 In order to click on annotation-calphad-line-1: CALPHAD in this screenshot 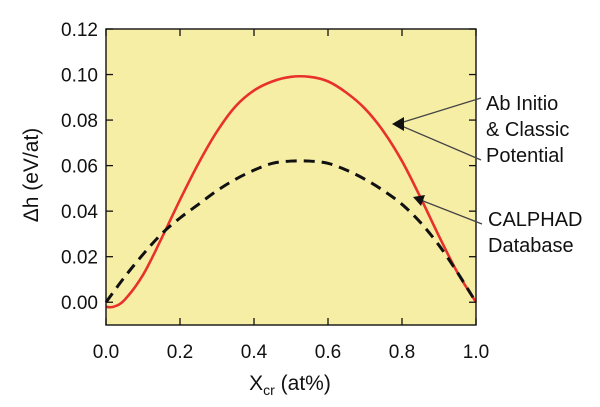, I will do `click(535, 220)`.